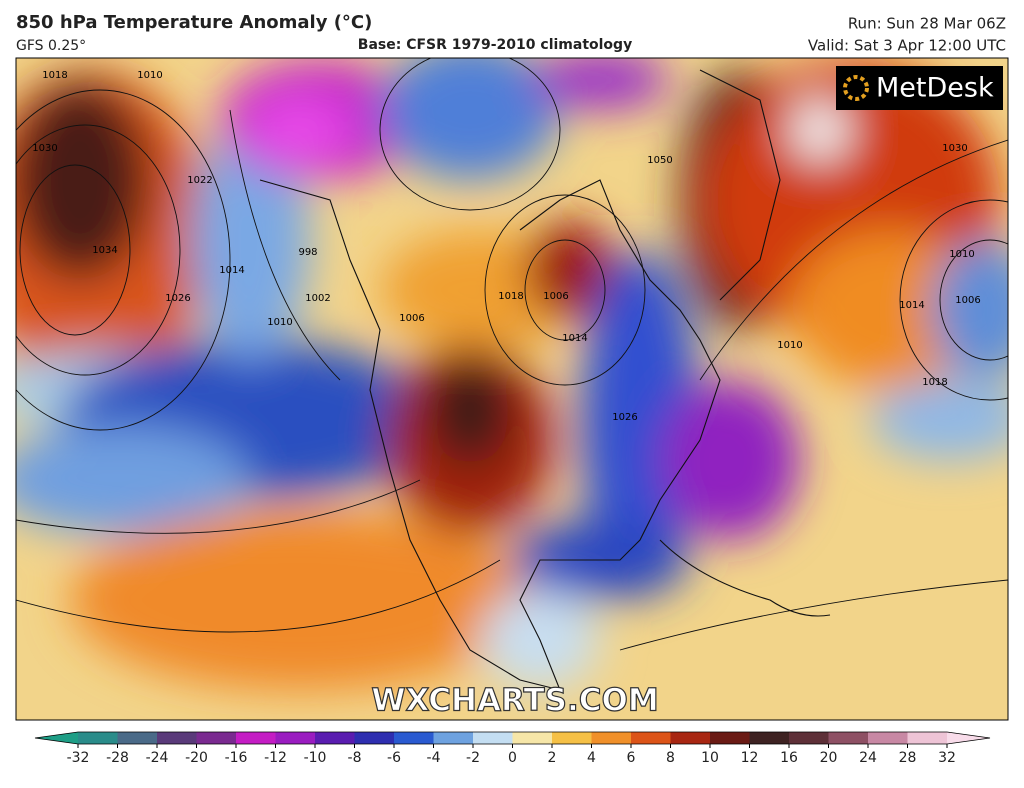 This screenshot has height=788, width=1024. I want to click on colorbar-tick-label: 6, so click(631, 758).